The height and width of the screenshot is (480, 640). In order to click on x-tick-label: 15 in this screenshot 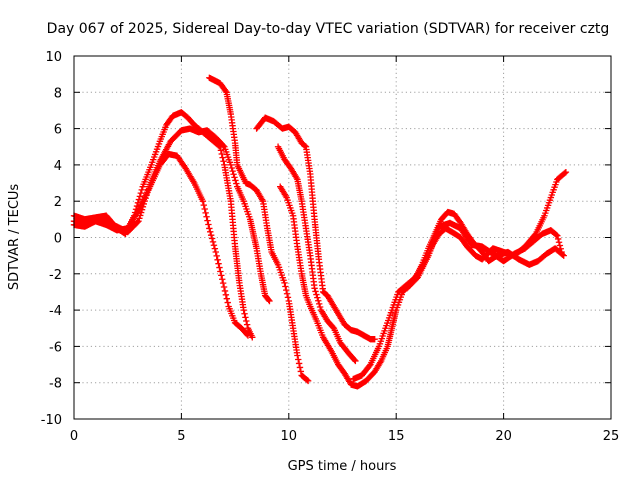, I will do `click(396, 436)`.